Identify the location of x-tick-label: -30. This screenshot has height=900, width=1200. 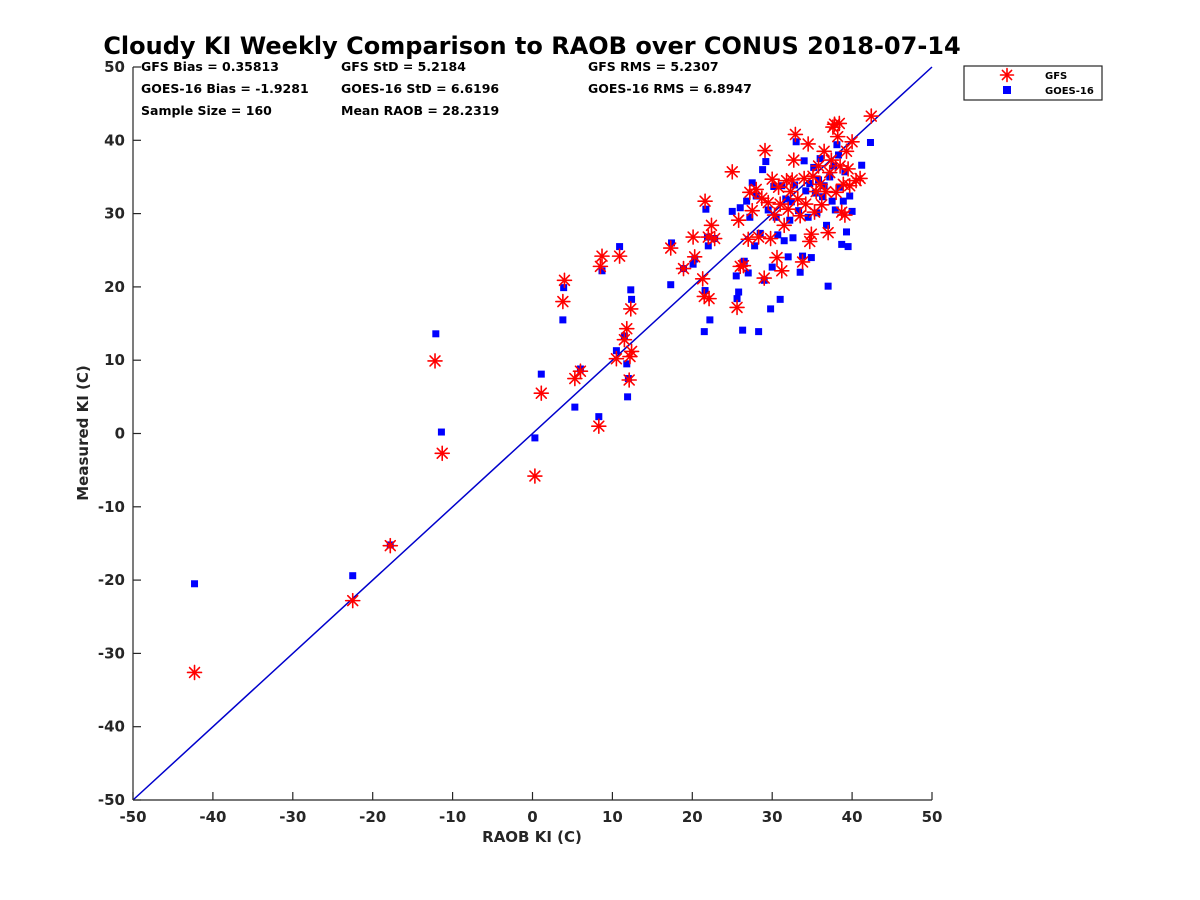
(292, 817).